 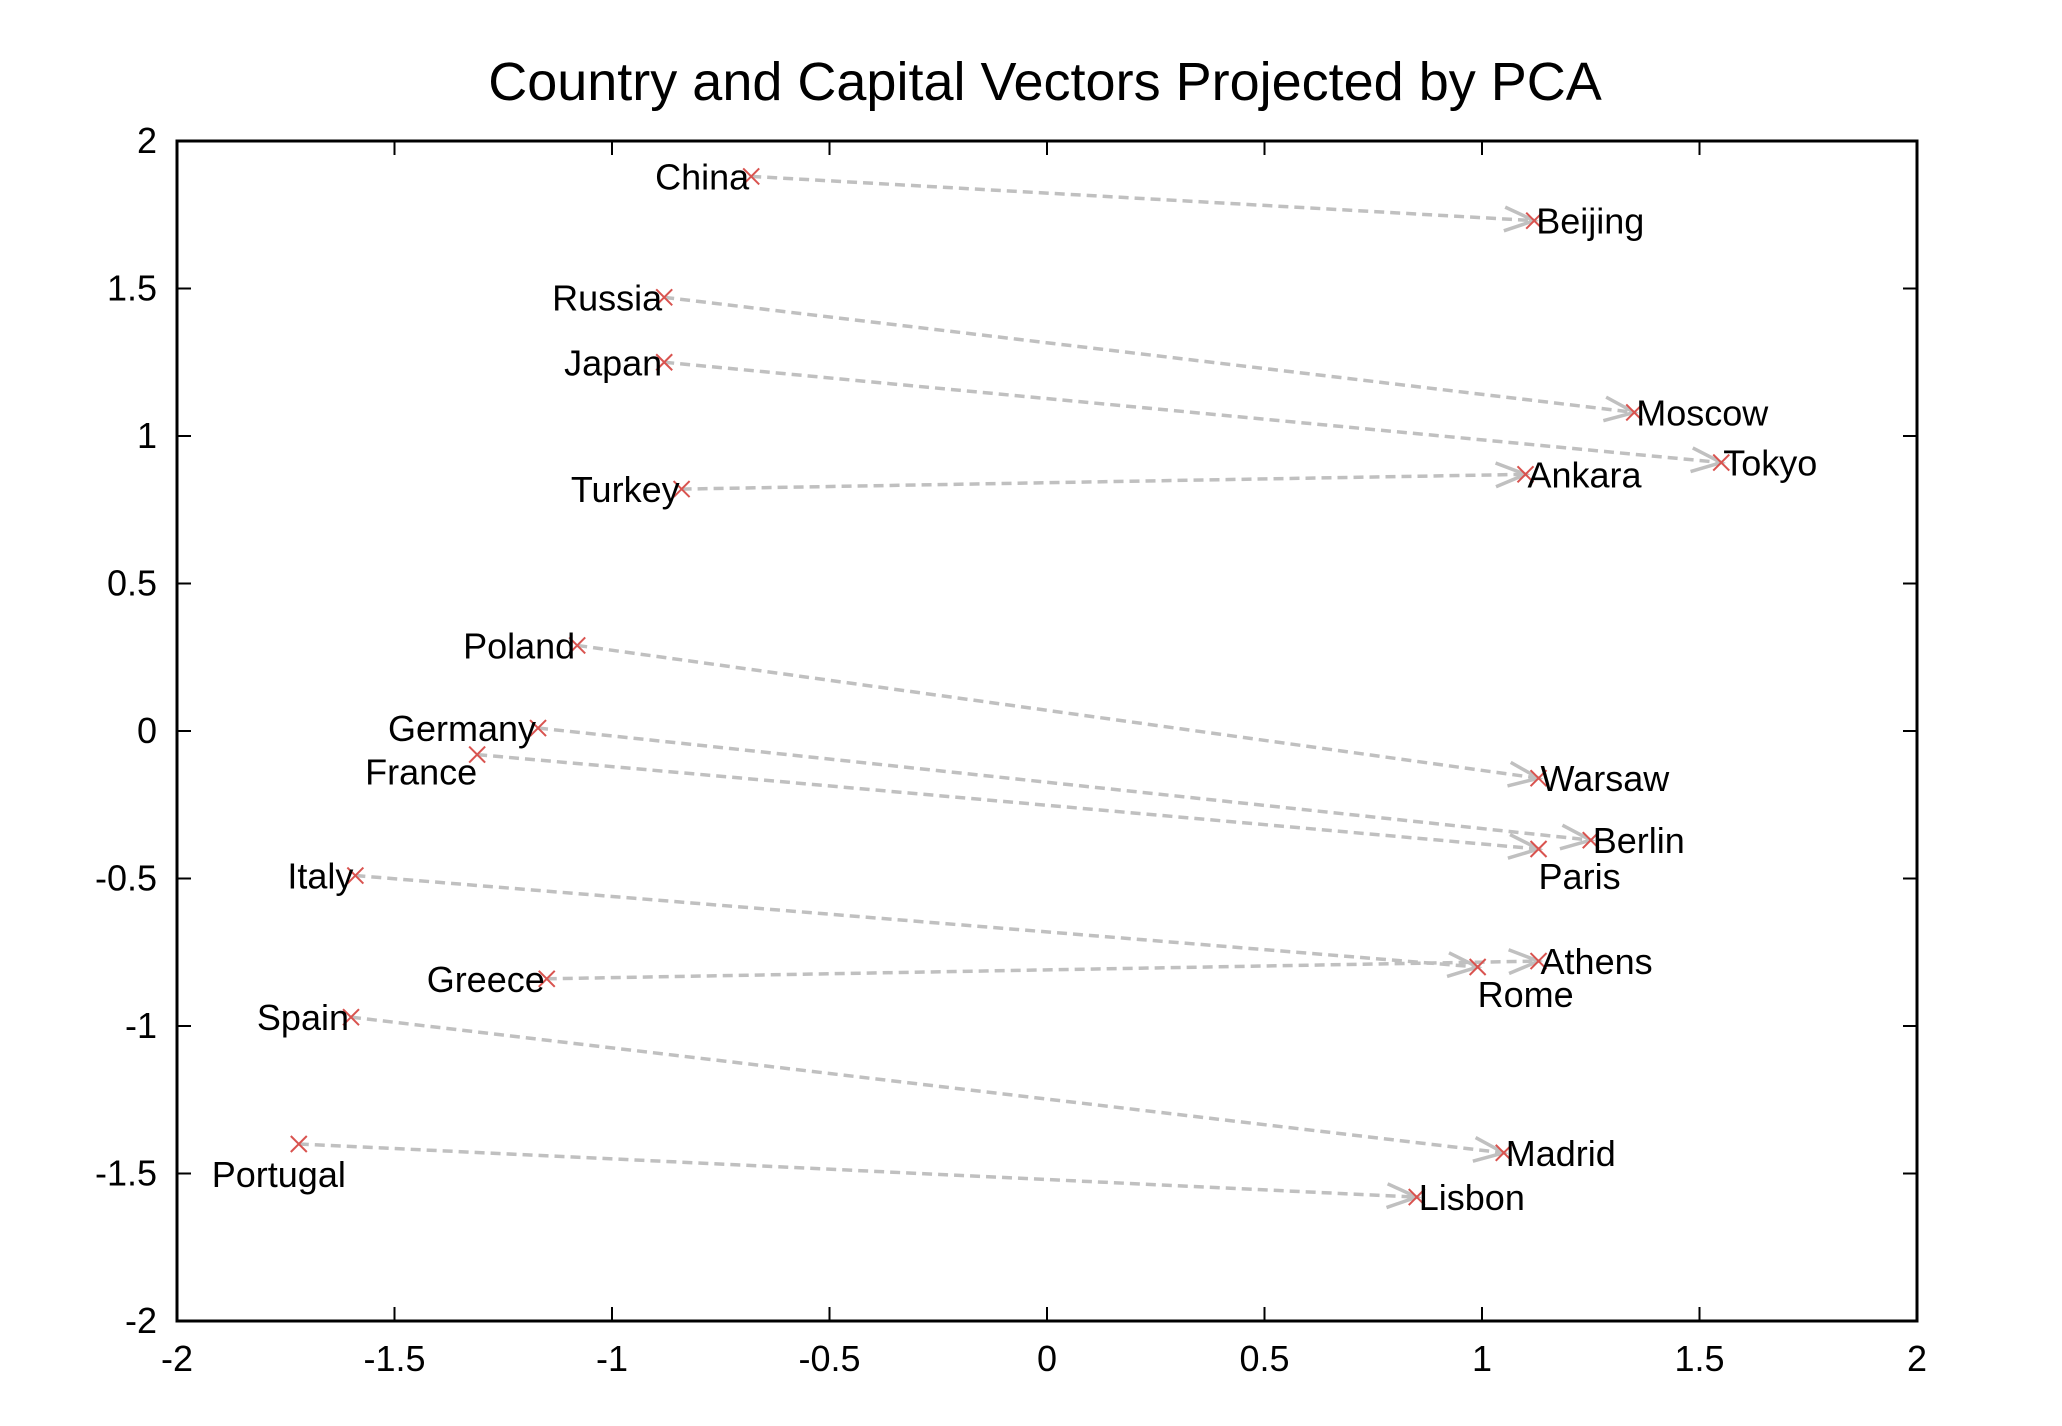 I want to click on point-marker-moscow, so click(x=1634, y=412).